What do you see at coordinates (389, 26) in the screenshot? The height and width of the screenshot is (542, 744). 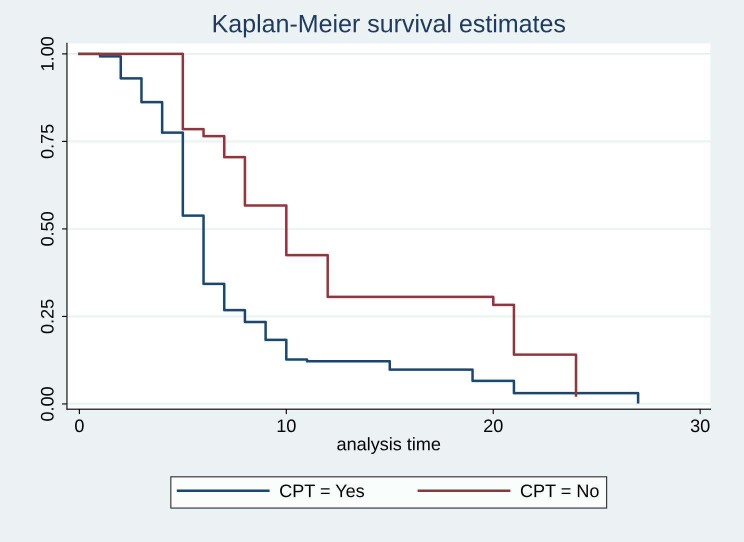 I see `chart-title: Kaplan-Meier survival estimates` at bounding box center [389, 26].